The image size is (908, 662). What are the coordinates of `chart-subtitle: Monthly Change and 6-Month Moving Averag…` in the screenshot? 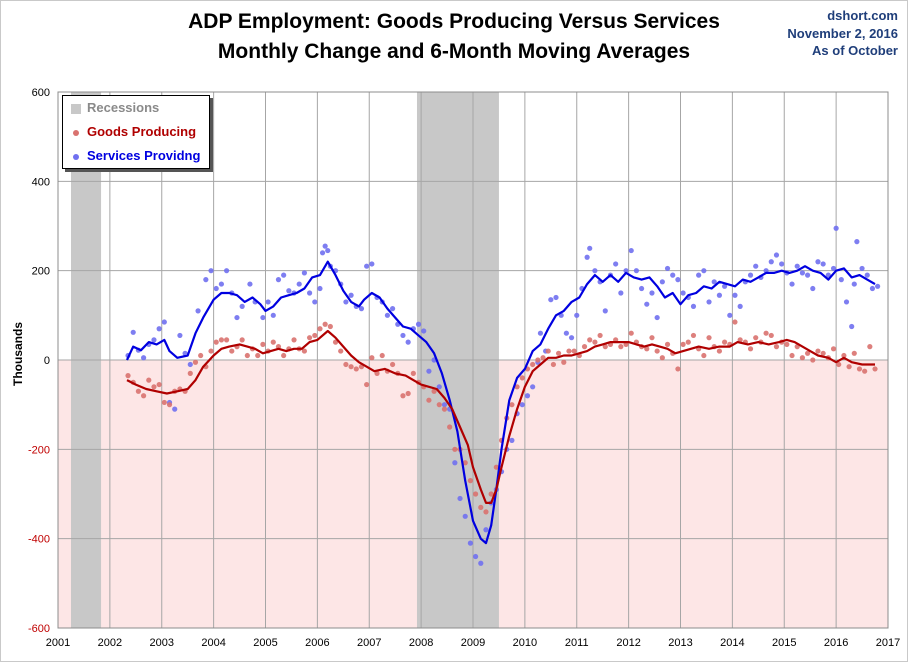 It's located at (454, 51).